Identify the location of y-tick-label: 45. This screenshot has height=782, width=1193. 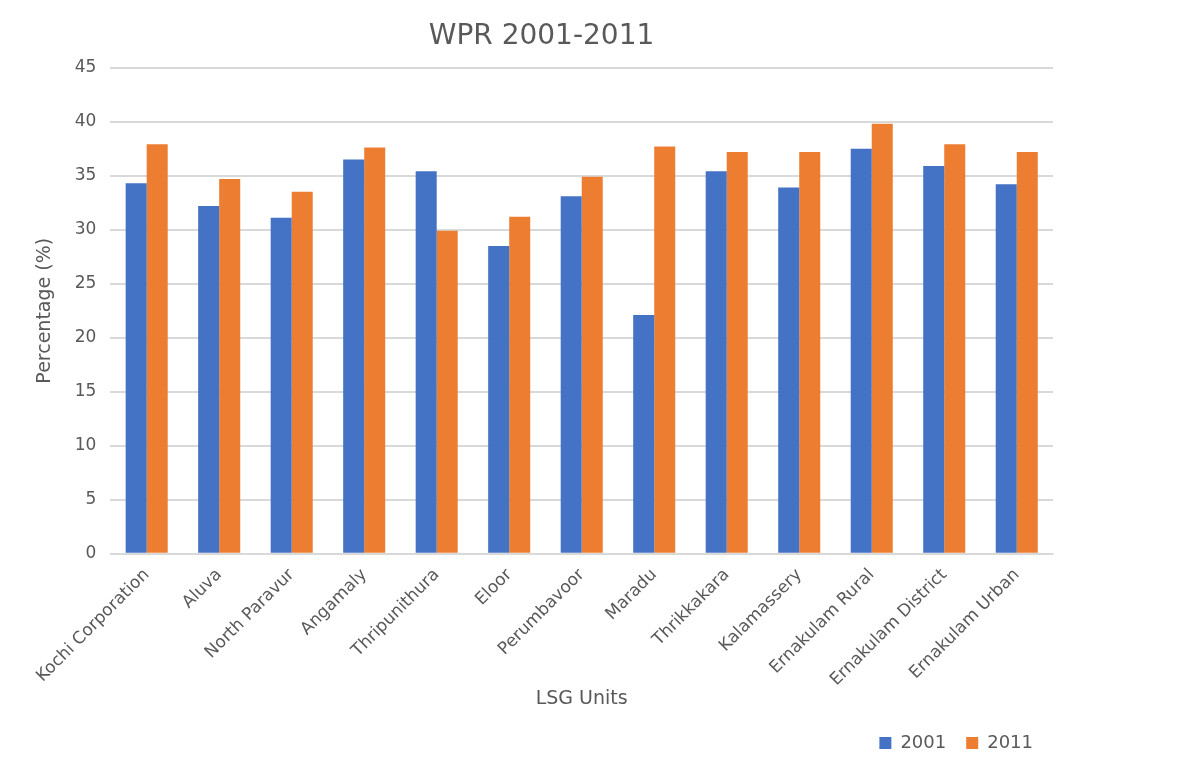
(85, 66).